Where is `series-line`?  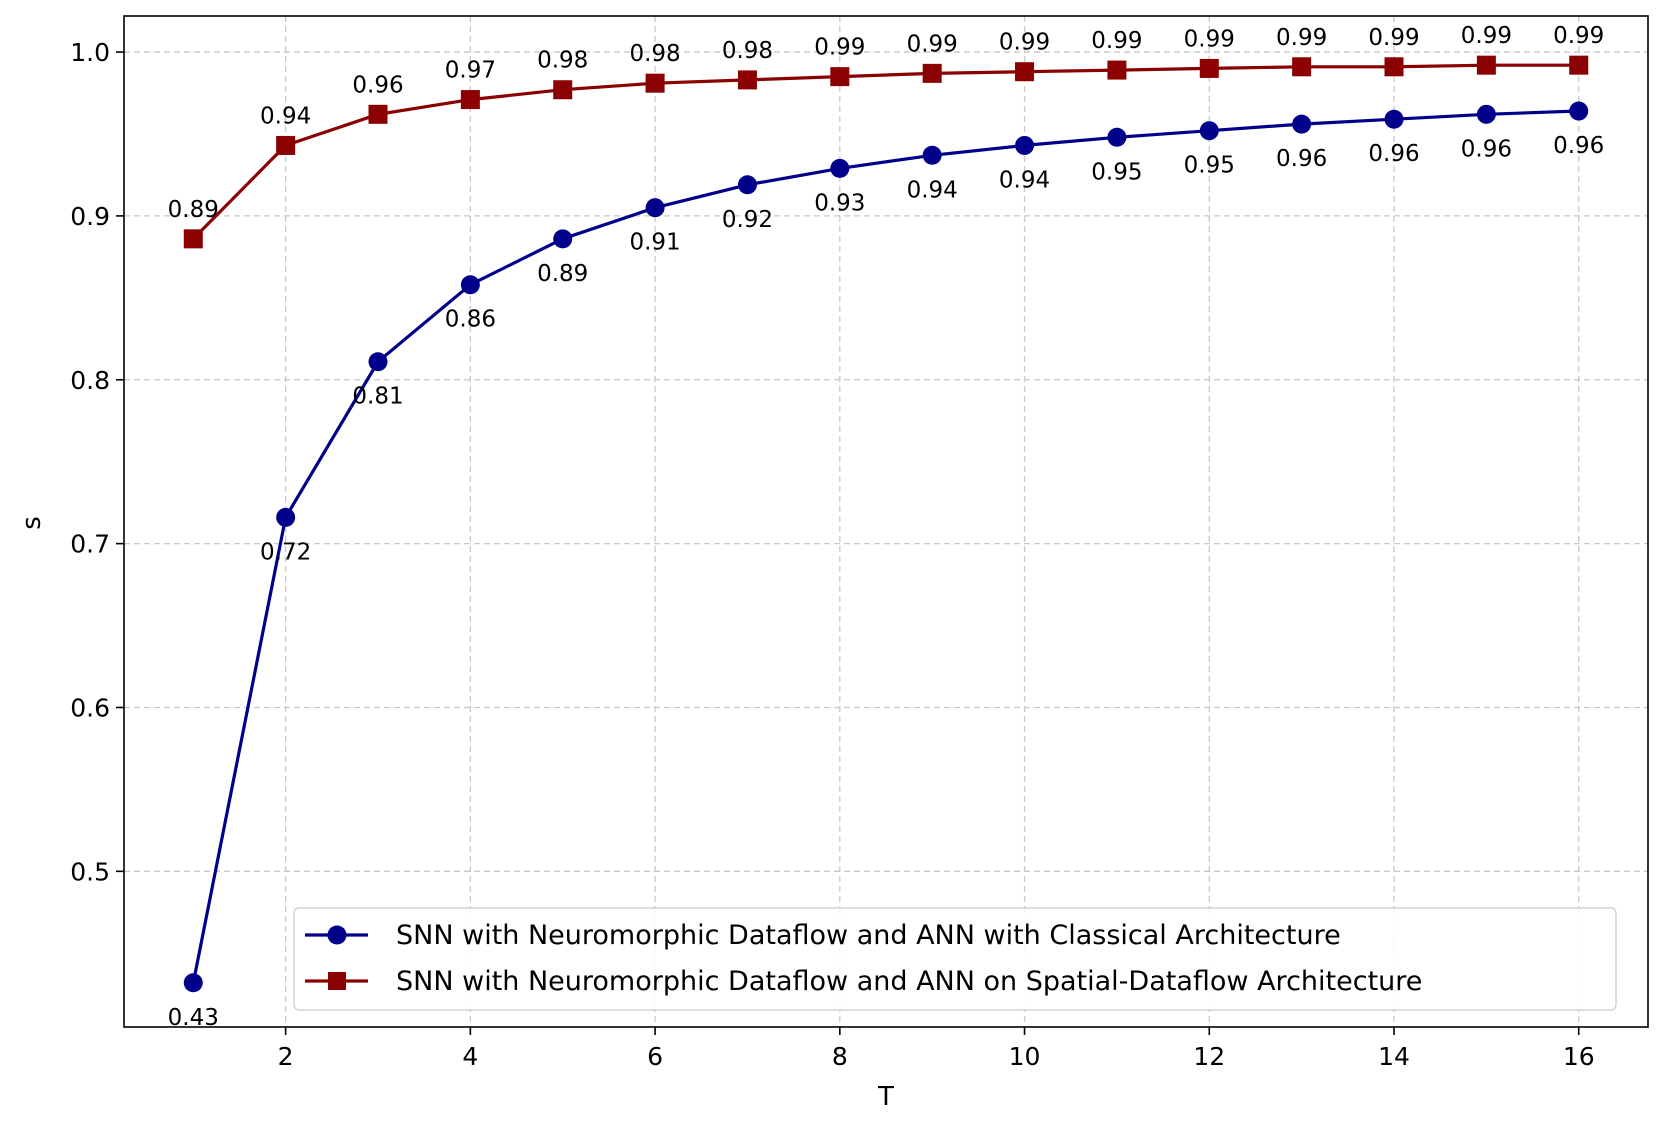
series-line is located at coordinates (885, 151).